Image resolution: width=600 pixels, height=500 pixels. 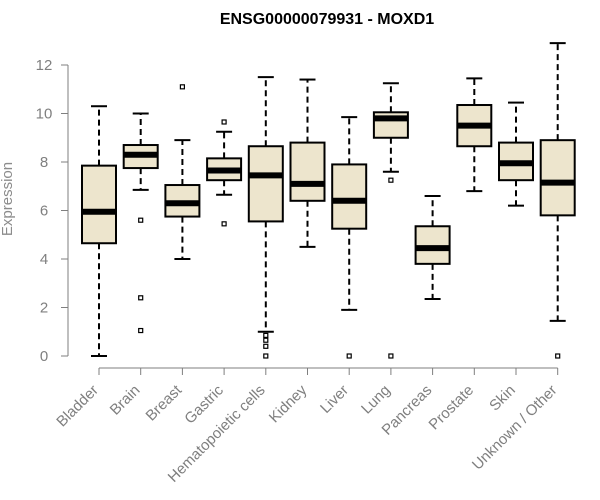 What do you see at coordinates (44, 162) in the screenshot?
I see `y-tick-label: 8` at bounding box center [44, 162].